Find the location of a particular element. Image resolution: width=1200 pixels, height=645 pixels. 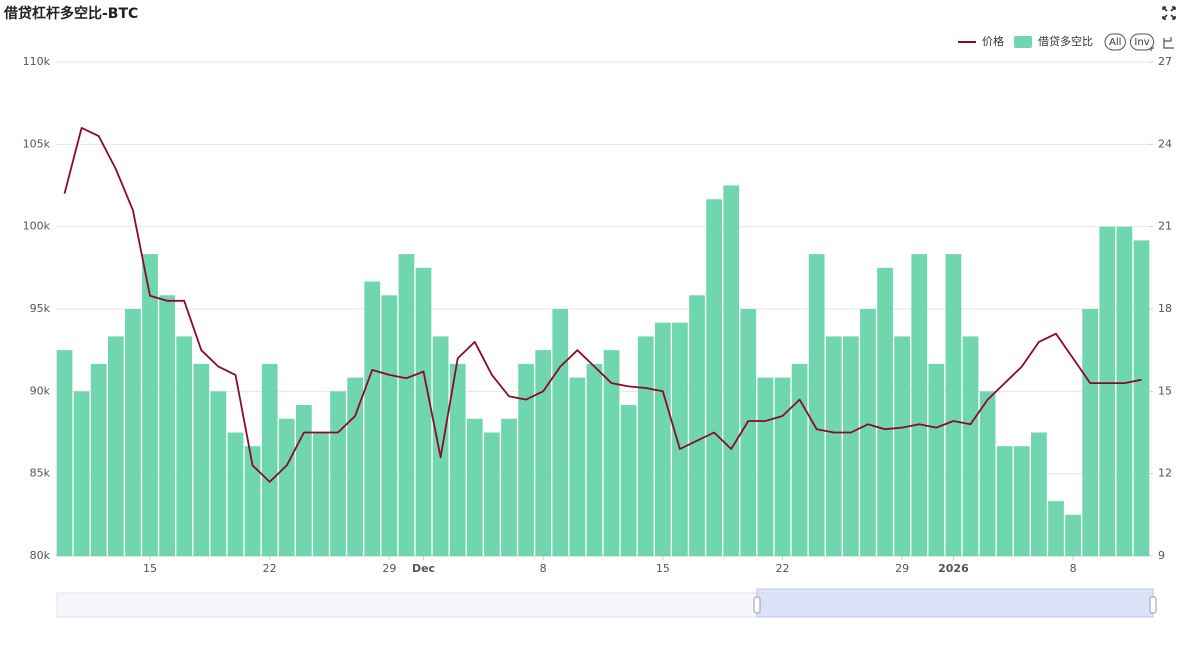

y-tick-label: 90k is located at coordinates (40, 390).